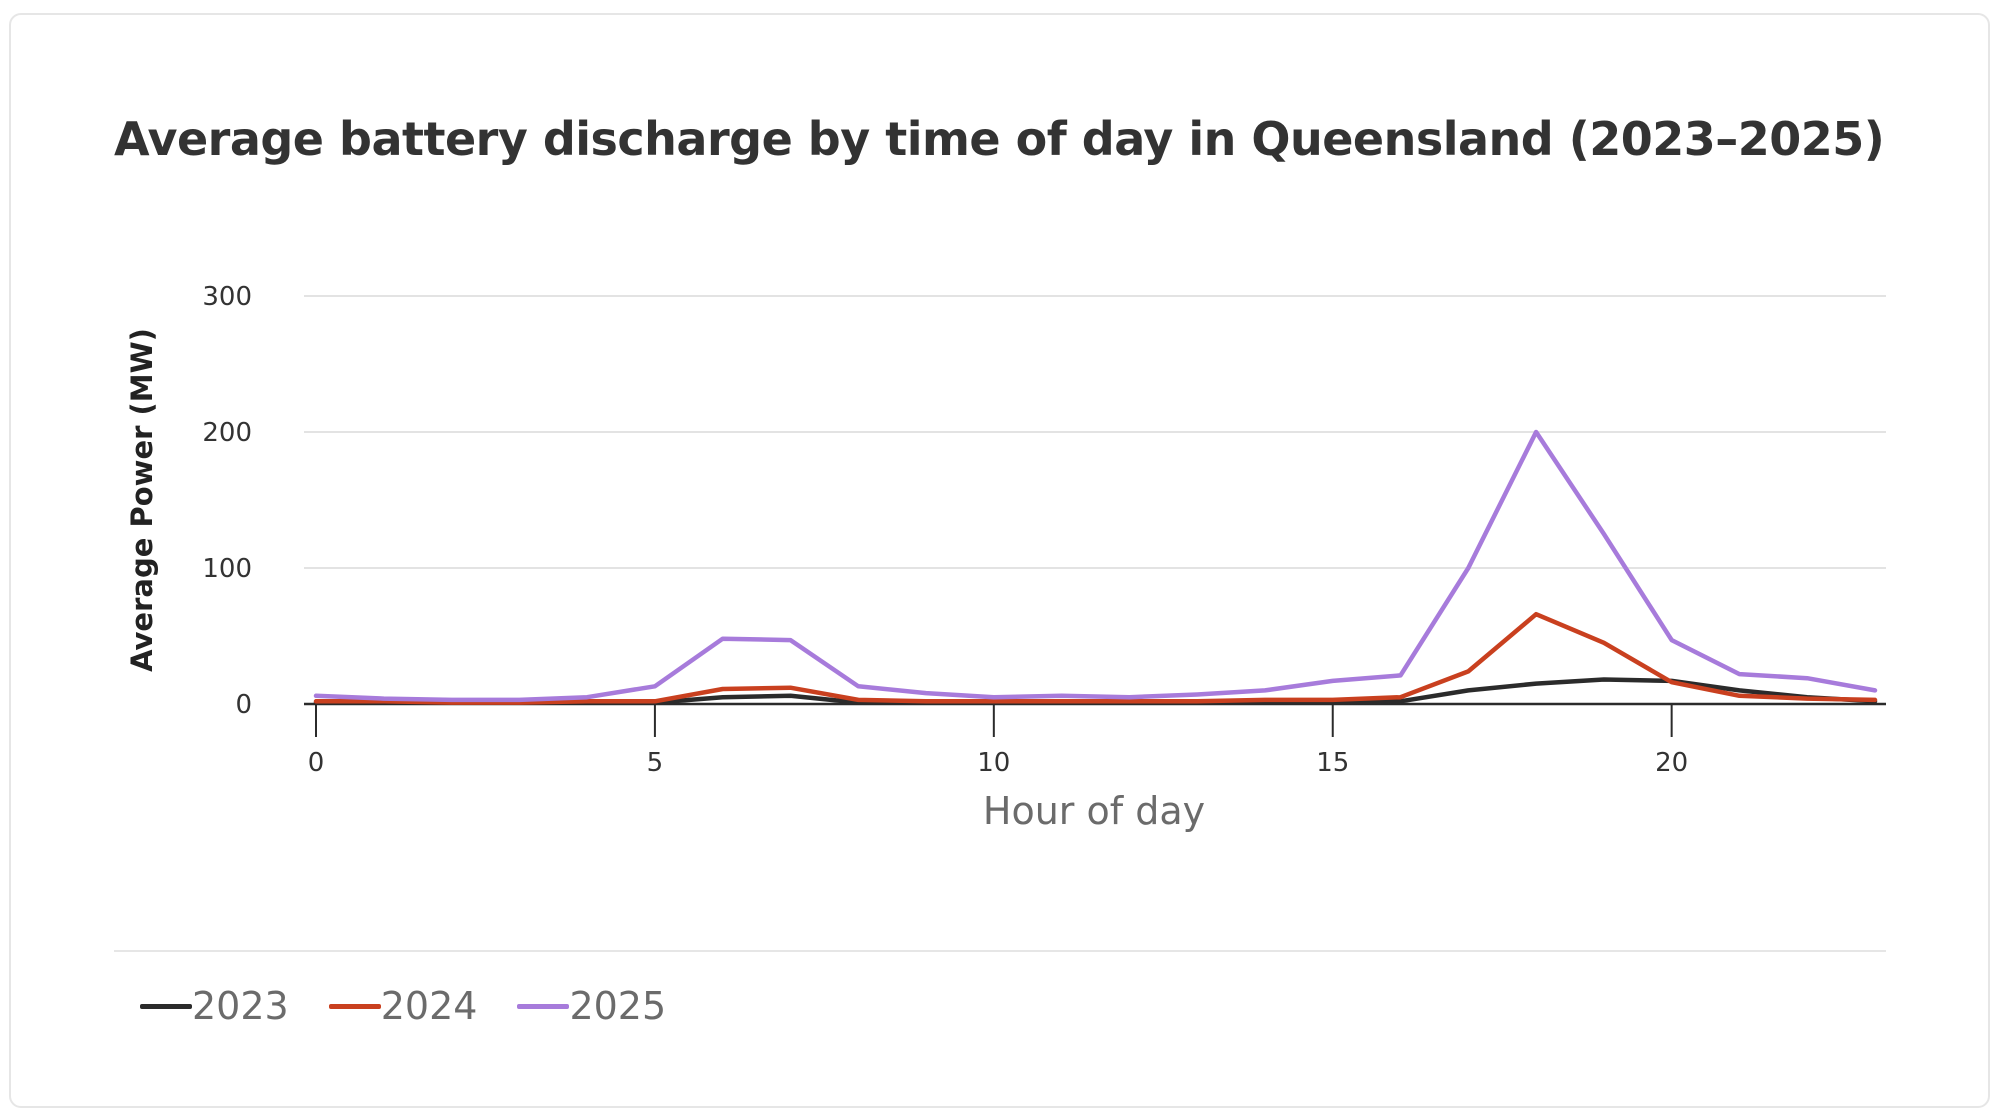  Describe the element at coordinates (240, 1006) in the screenshot. I see `legend-label: 2023` at that location.